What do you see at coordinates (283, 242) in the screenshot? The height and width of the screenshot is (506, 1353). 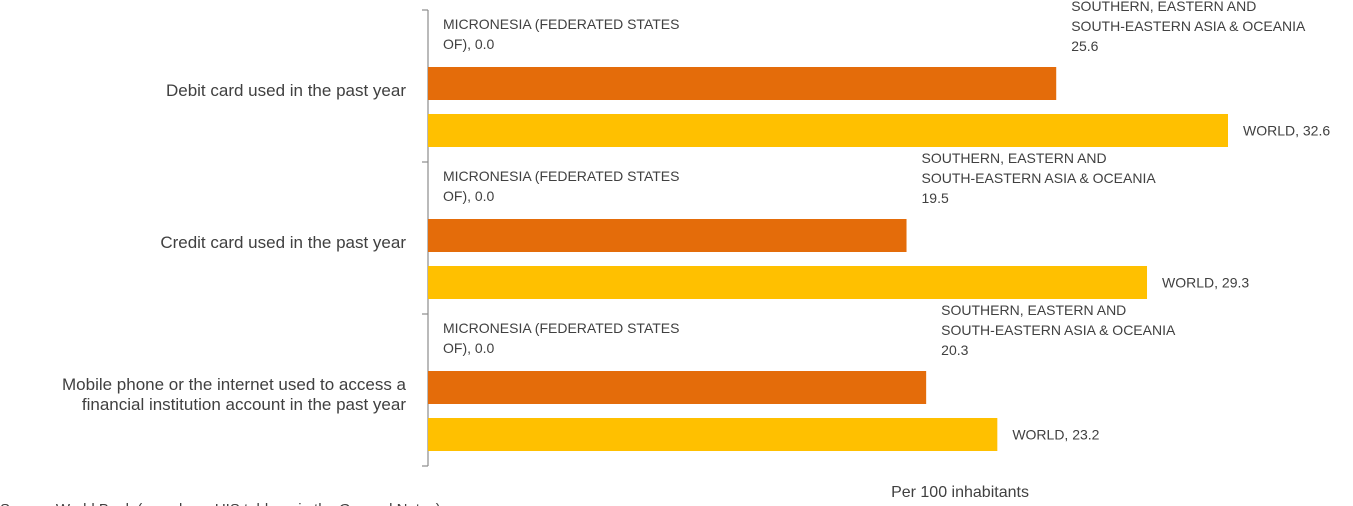 I see `category-label: Credit card used in the past year` at bounding box center [283, 242].